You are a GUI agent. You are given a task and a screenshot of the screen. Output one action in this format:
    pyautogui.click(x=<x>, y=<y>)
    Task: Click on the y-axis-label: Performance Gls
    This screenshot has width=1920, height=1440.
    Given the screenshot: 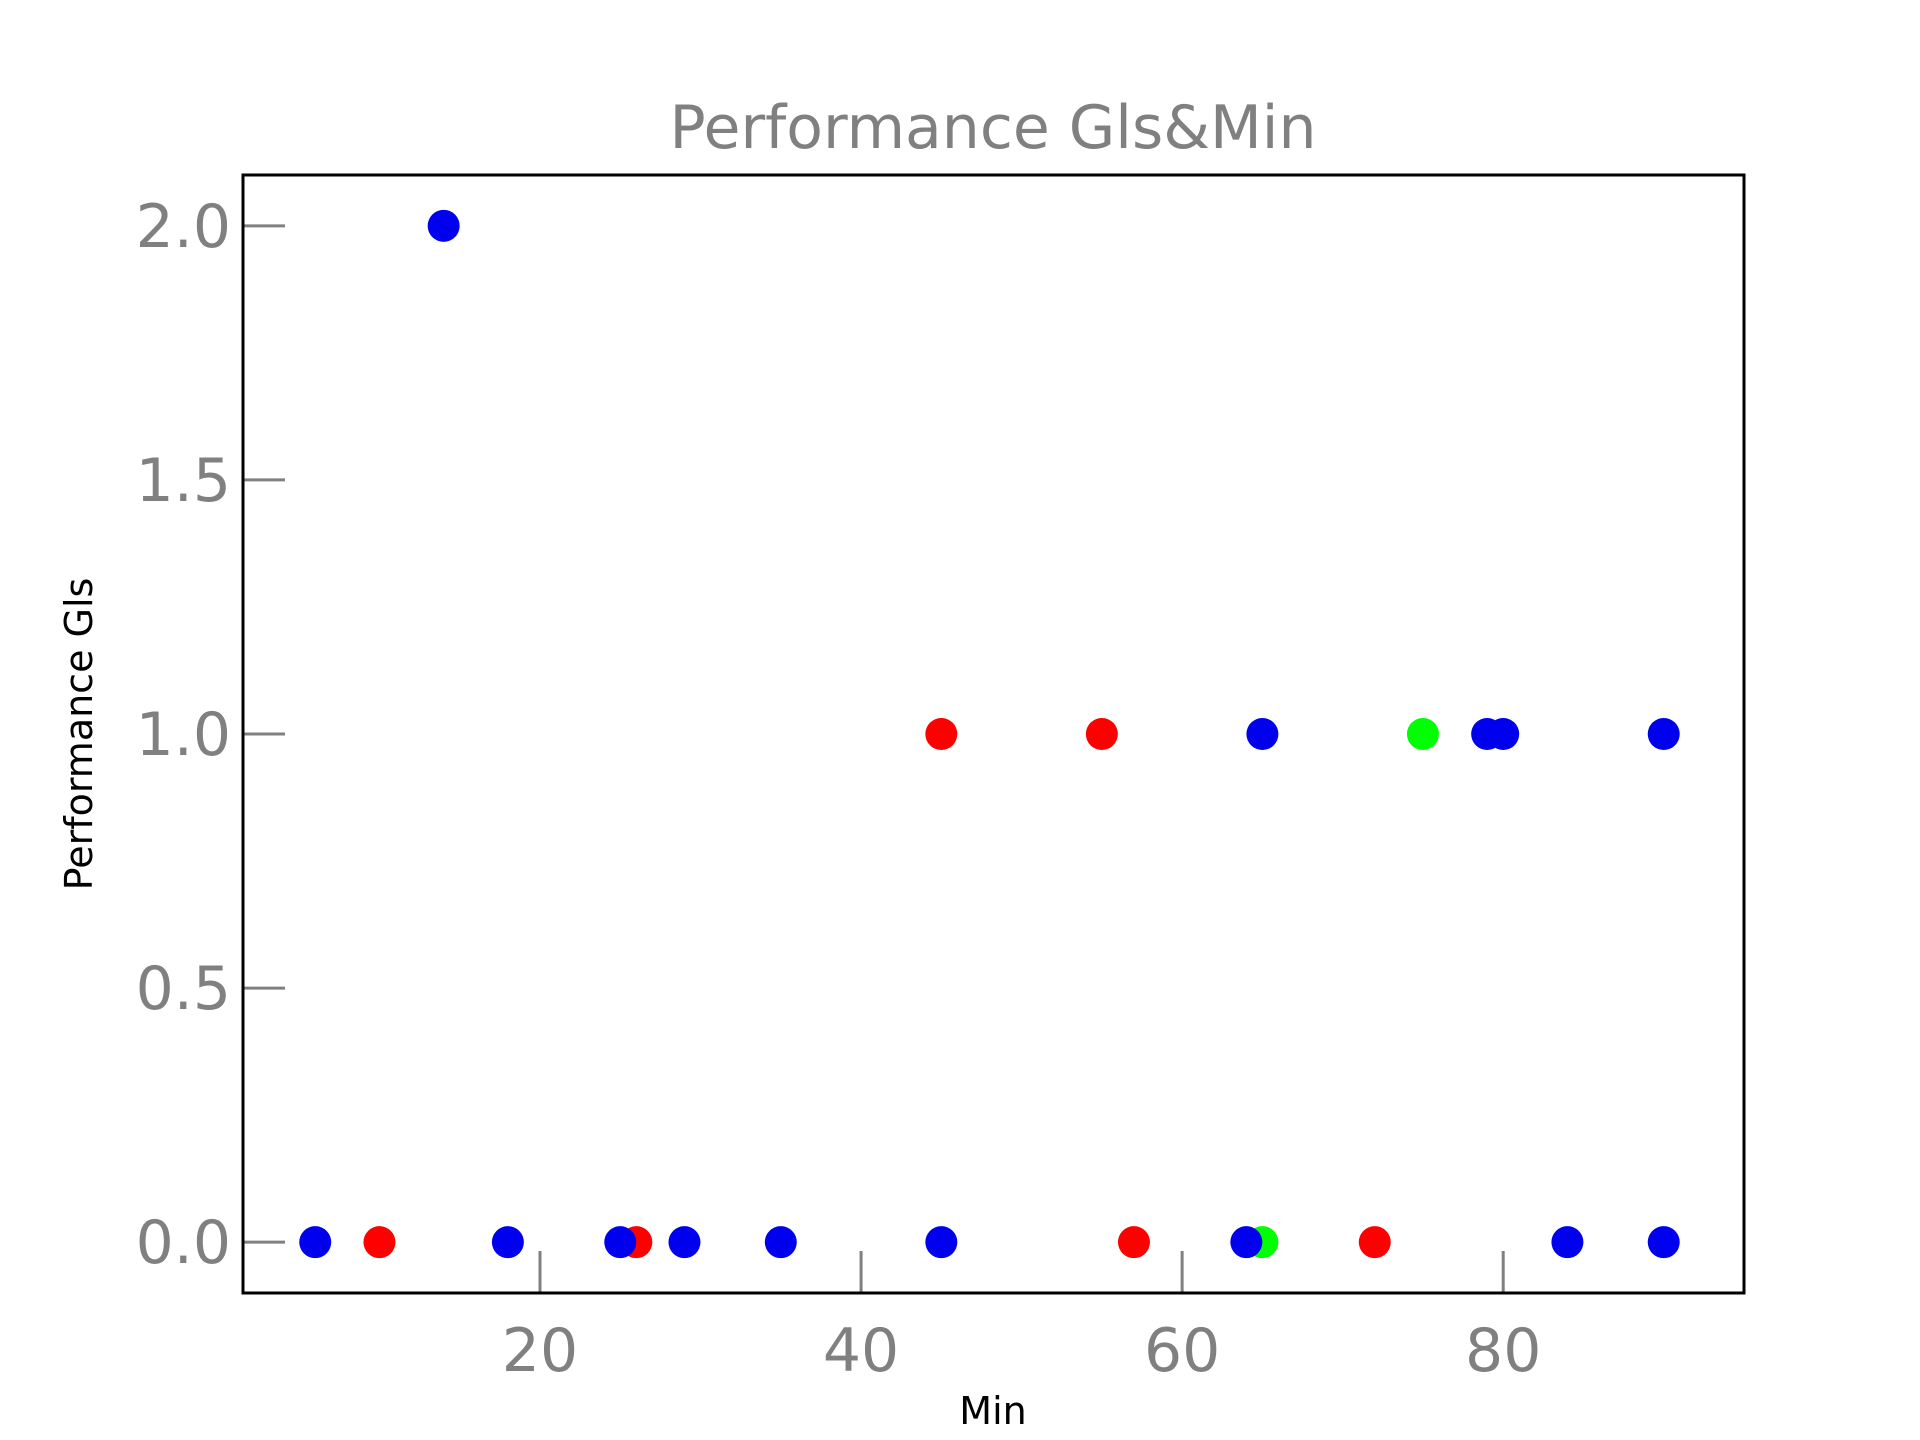 What is the action you would take?
    pyautogui.click(x=79, y=734)
    